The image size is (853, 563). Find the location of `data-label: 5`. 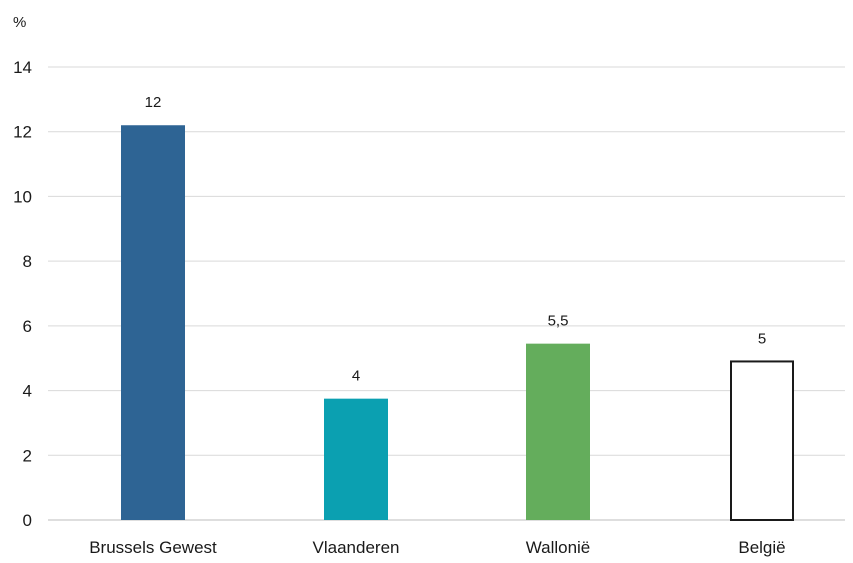

data-label: 5 is located at coordinates (762, 338).